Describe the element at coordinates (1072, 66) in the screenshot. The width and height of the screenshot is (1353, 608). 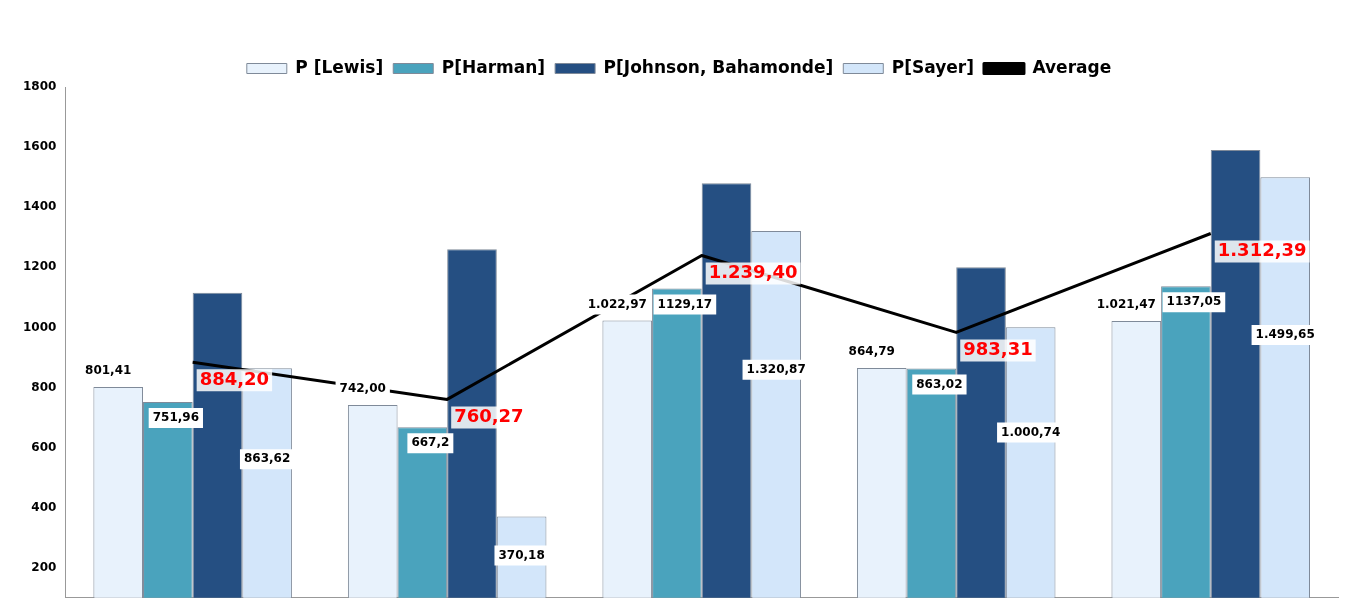
I see `legend-label: Average` at that location.